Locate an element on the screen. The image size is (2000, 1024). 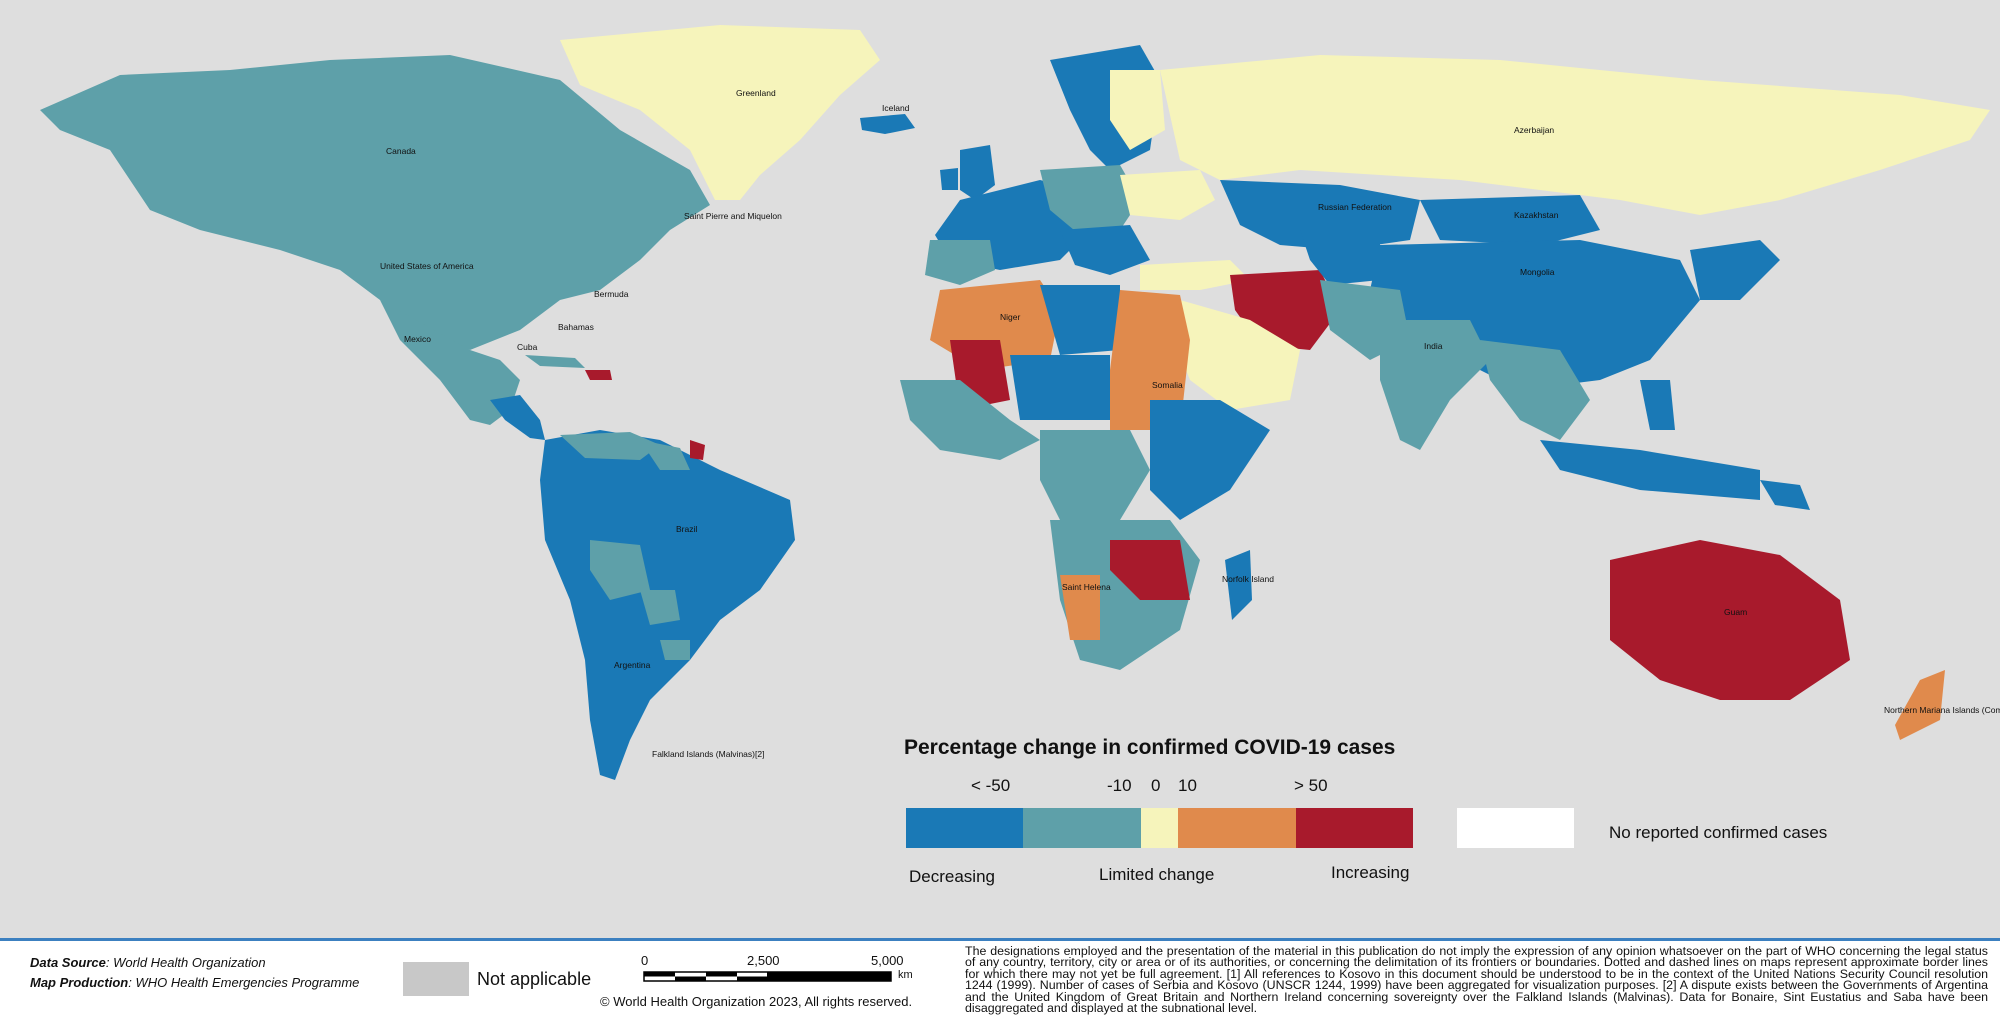
label-india: India is located at coordinates (1433, 346).